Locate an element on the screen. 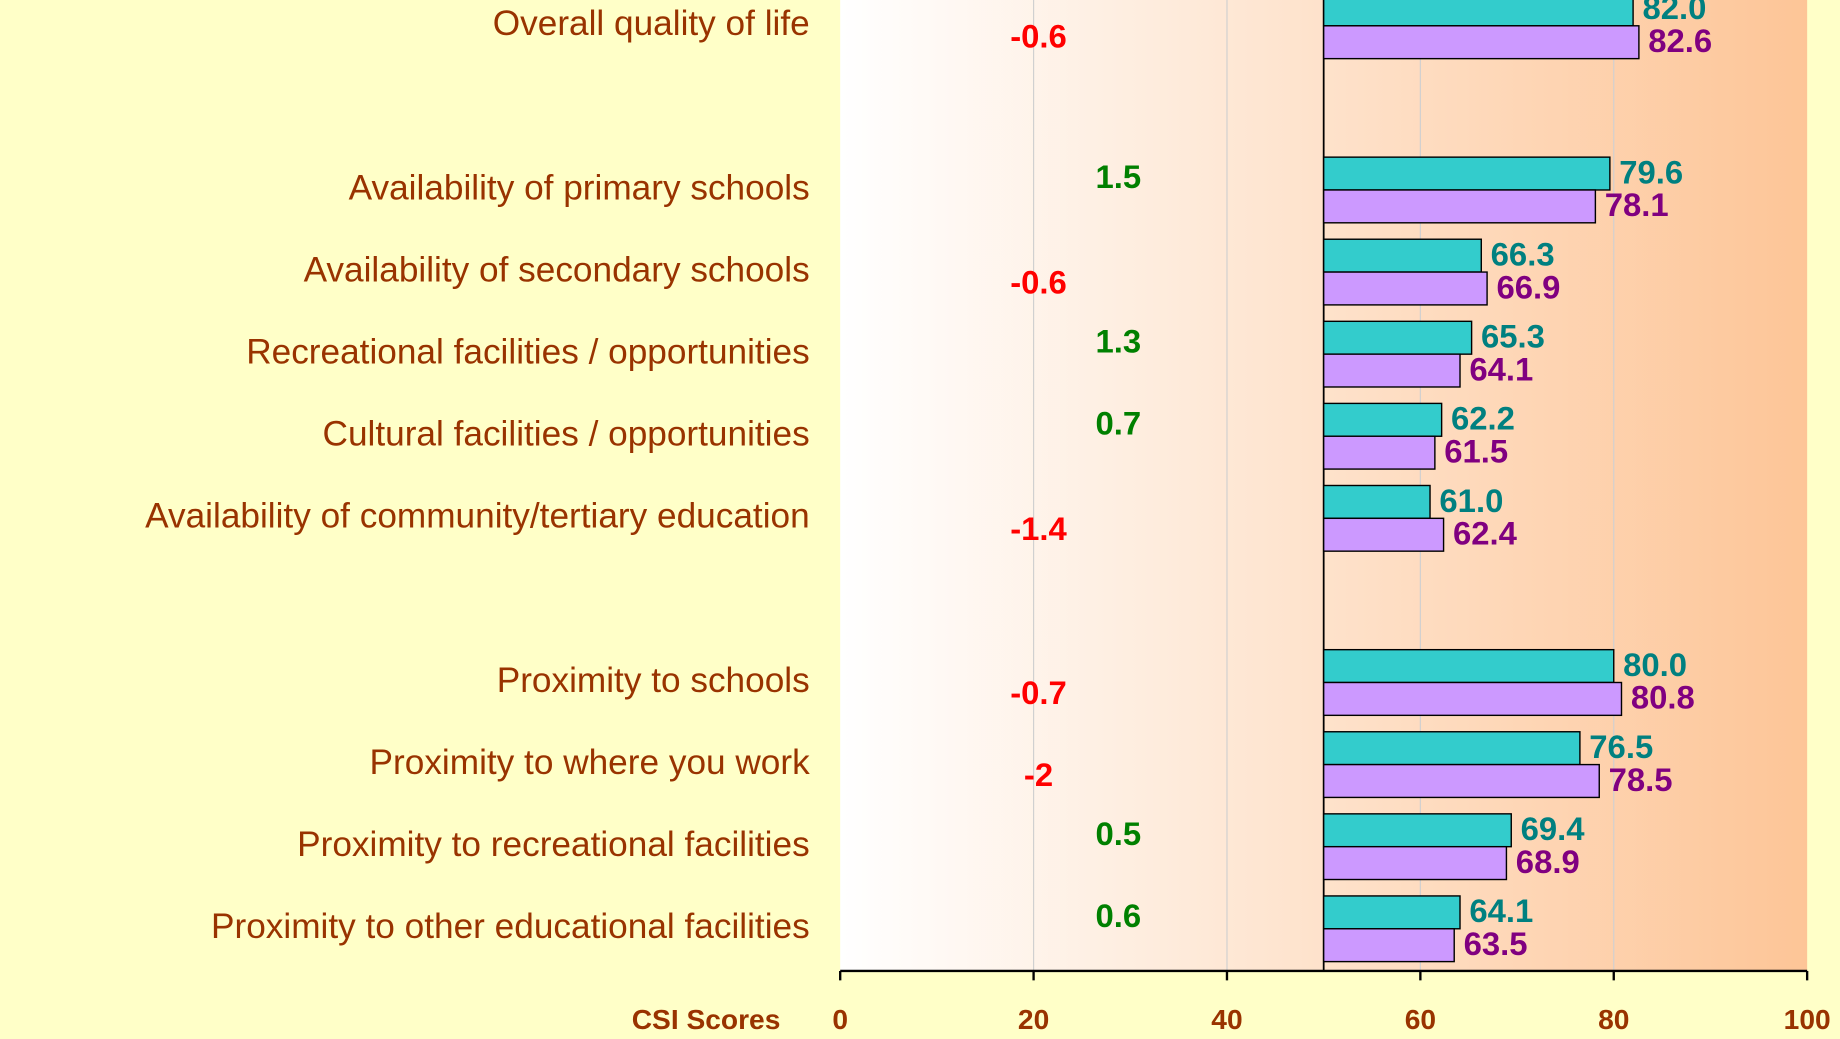 The height and width of the screenshot is (1039, 1840). value-label: 61.5 is located at coordinates (1476, 451).